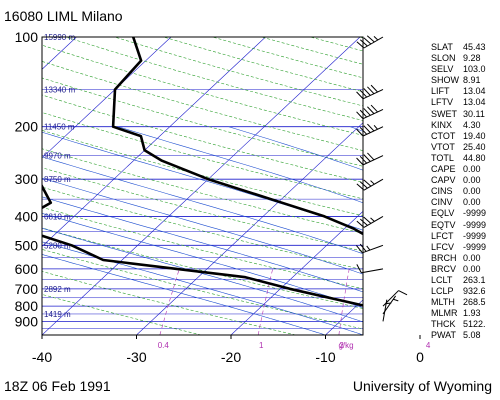 The image size is (500, 400). What do you see at coordinates (27, 306) in the screenshot?
I see `pressure-tick-label: 800` at bounding box center [27, 306].